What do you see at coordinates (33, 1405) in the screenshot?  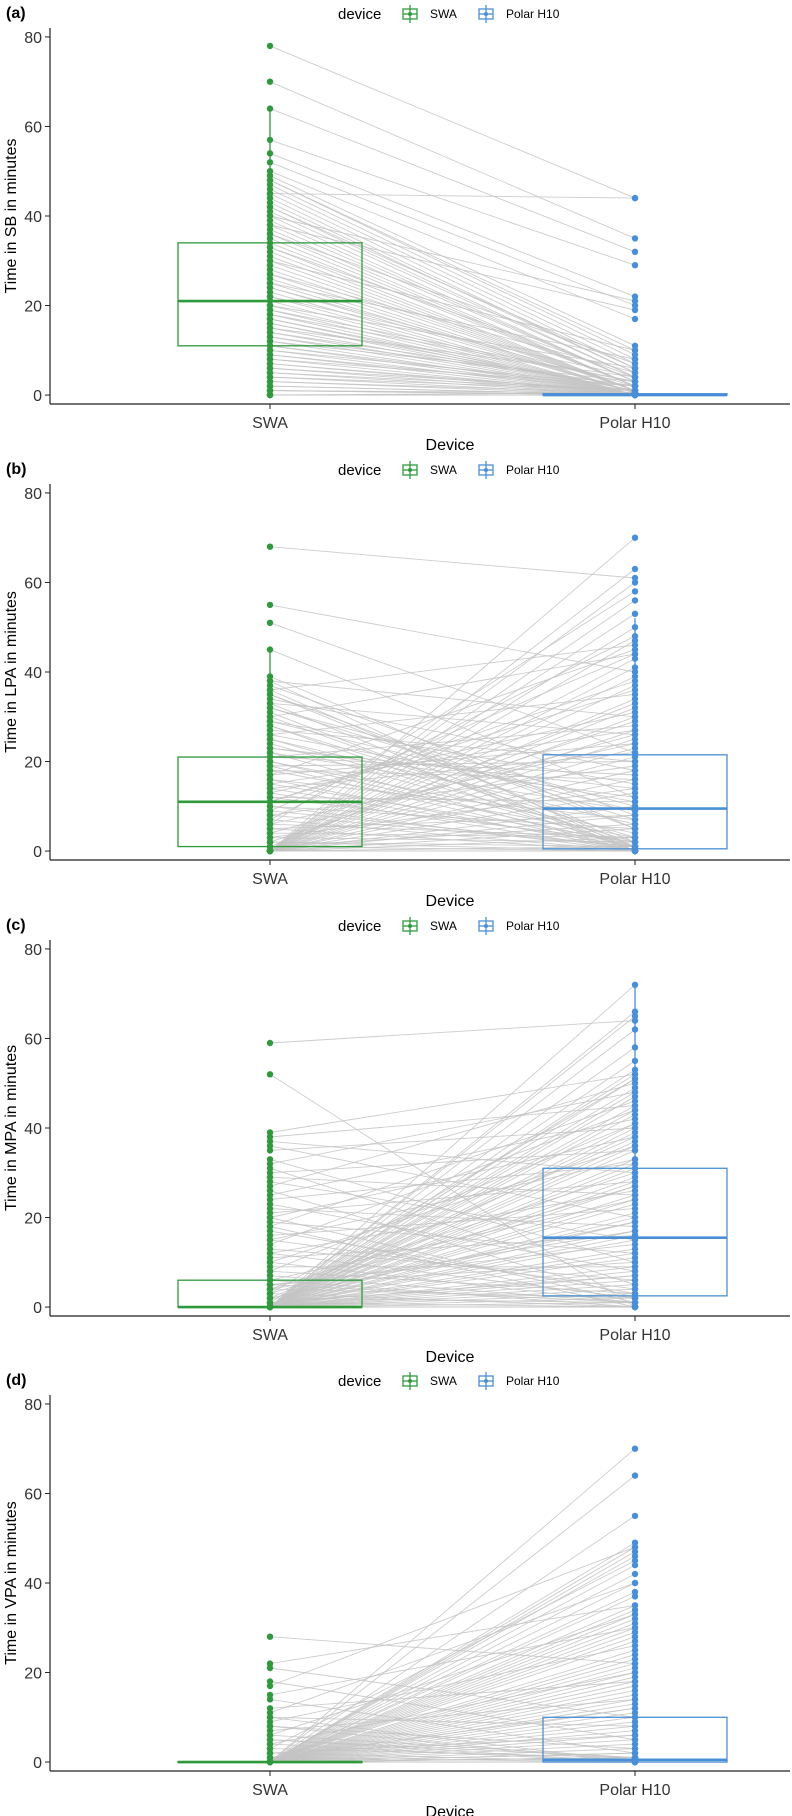 I see `y-tick-label: 80` at bounding box center [33, 1405].